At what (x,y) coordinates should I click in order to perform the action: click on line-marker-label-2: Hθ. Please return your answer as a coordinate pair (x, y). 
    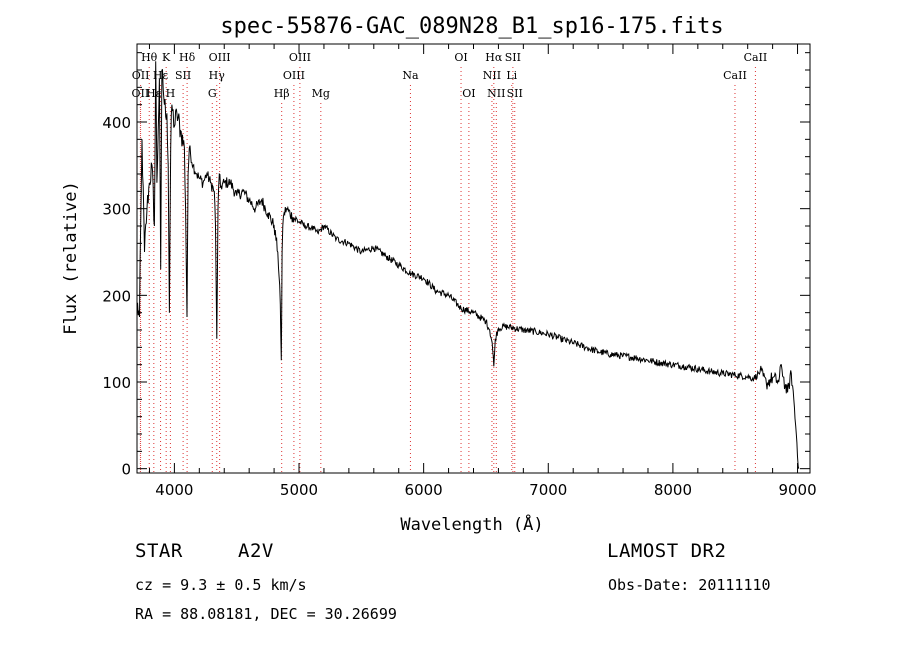
    Looking at the image, I should click on (149, 57).